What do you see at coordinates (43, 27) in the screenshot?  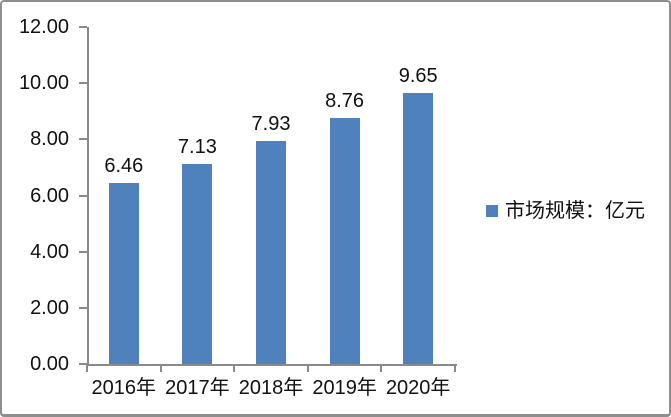 I see `y-tick-label: 12.00` at bounding box center [43, 27].